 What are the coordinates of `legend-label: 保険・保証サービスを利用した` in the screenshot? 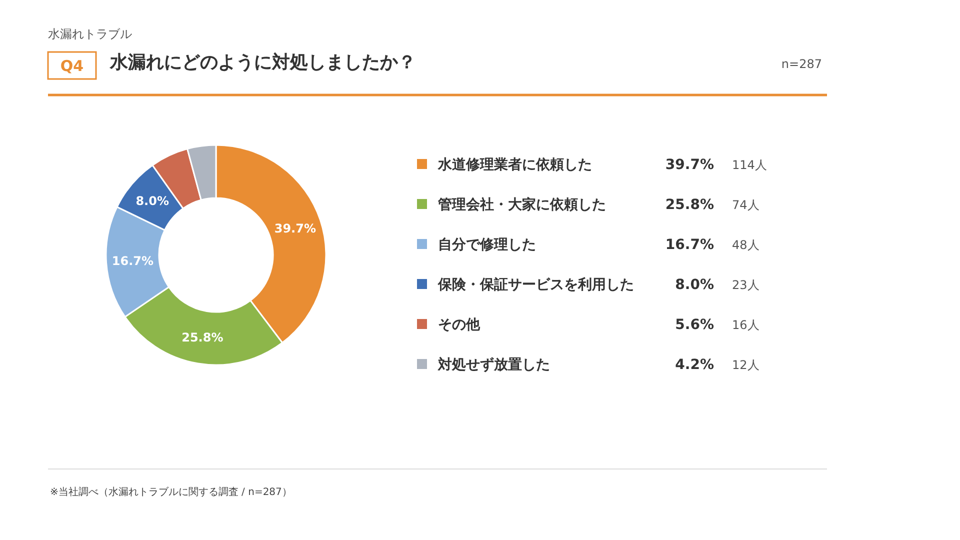 It's located at (535, 284).